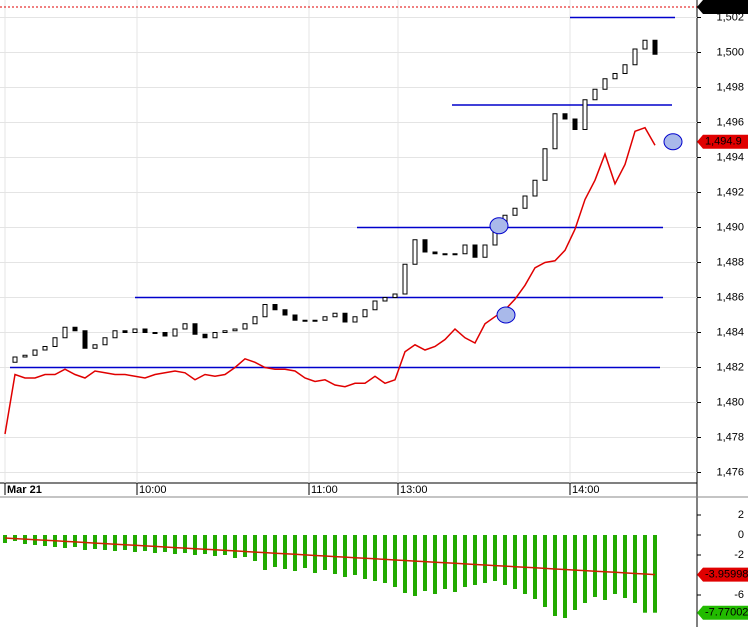  Describe the element at coordinates (741, 535) in the screenshot. I see `y-tick-label: 0` at that location.